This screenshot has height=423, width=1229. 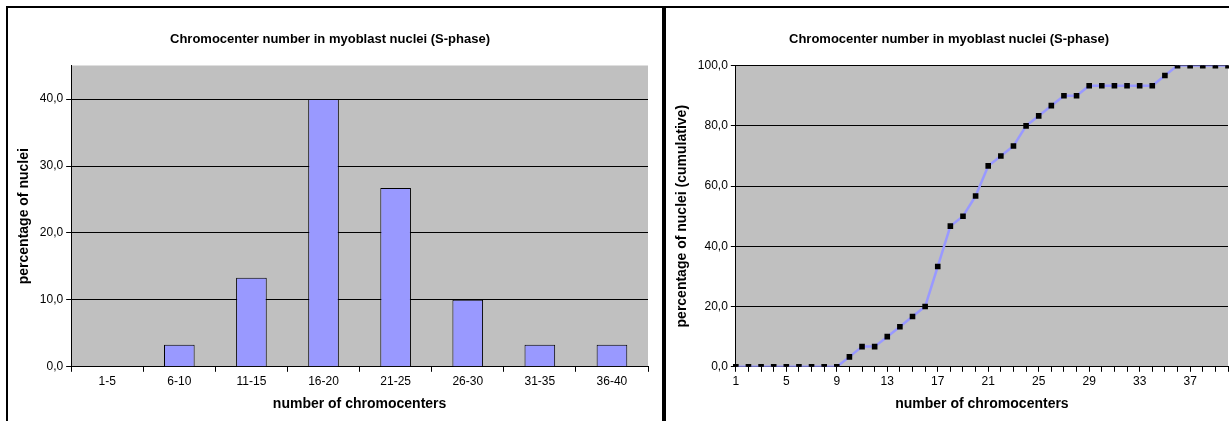 What do you see at coordinates (1190, 381) in the screenshot?
I see `x-tick-label: 37` at bounding box center [1190, 381].